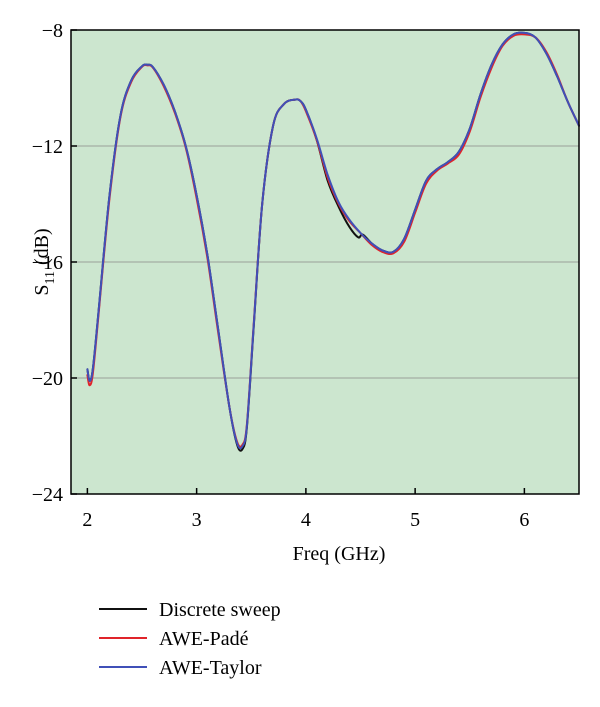 The image size is (600, 707). Describe the element at coordinates (47, 495) in the screenshot. I see `y-tick-label: −24` at that location.